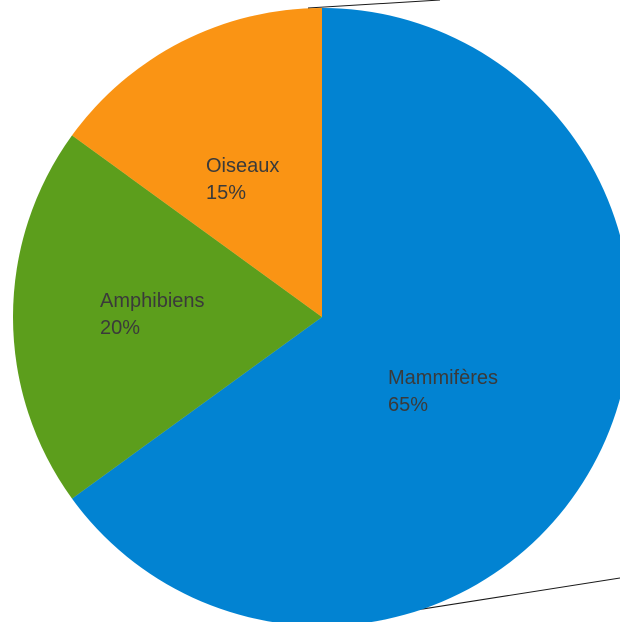 Image resolution: width=620 pixels, height=622 pixels. Describe the element at coordinates (245, 179) in the screenshot. I see `slice-label-oiseaux: Oiseaux 15%` at that location.